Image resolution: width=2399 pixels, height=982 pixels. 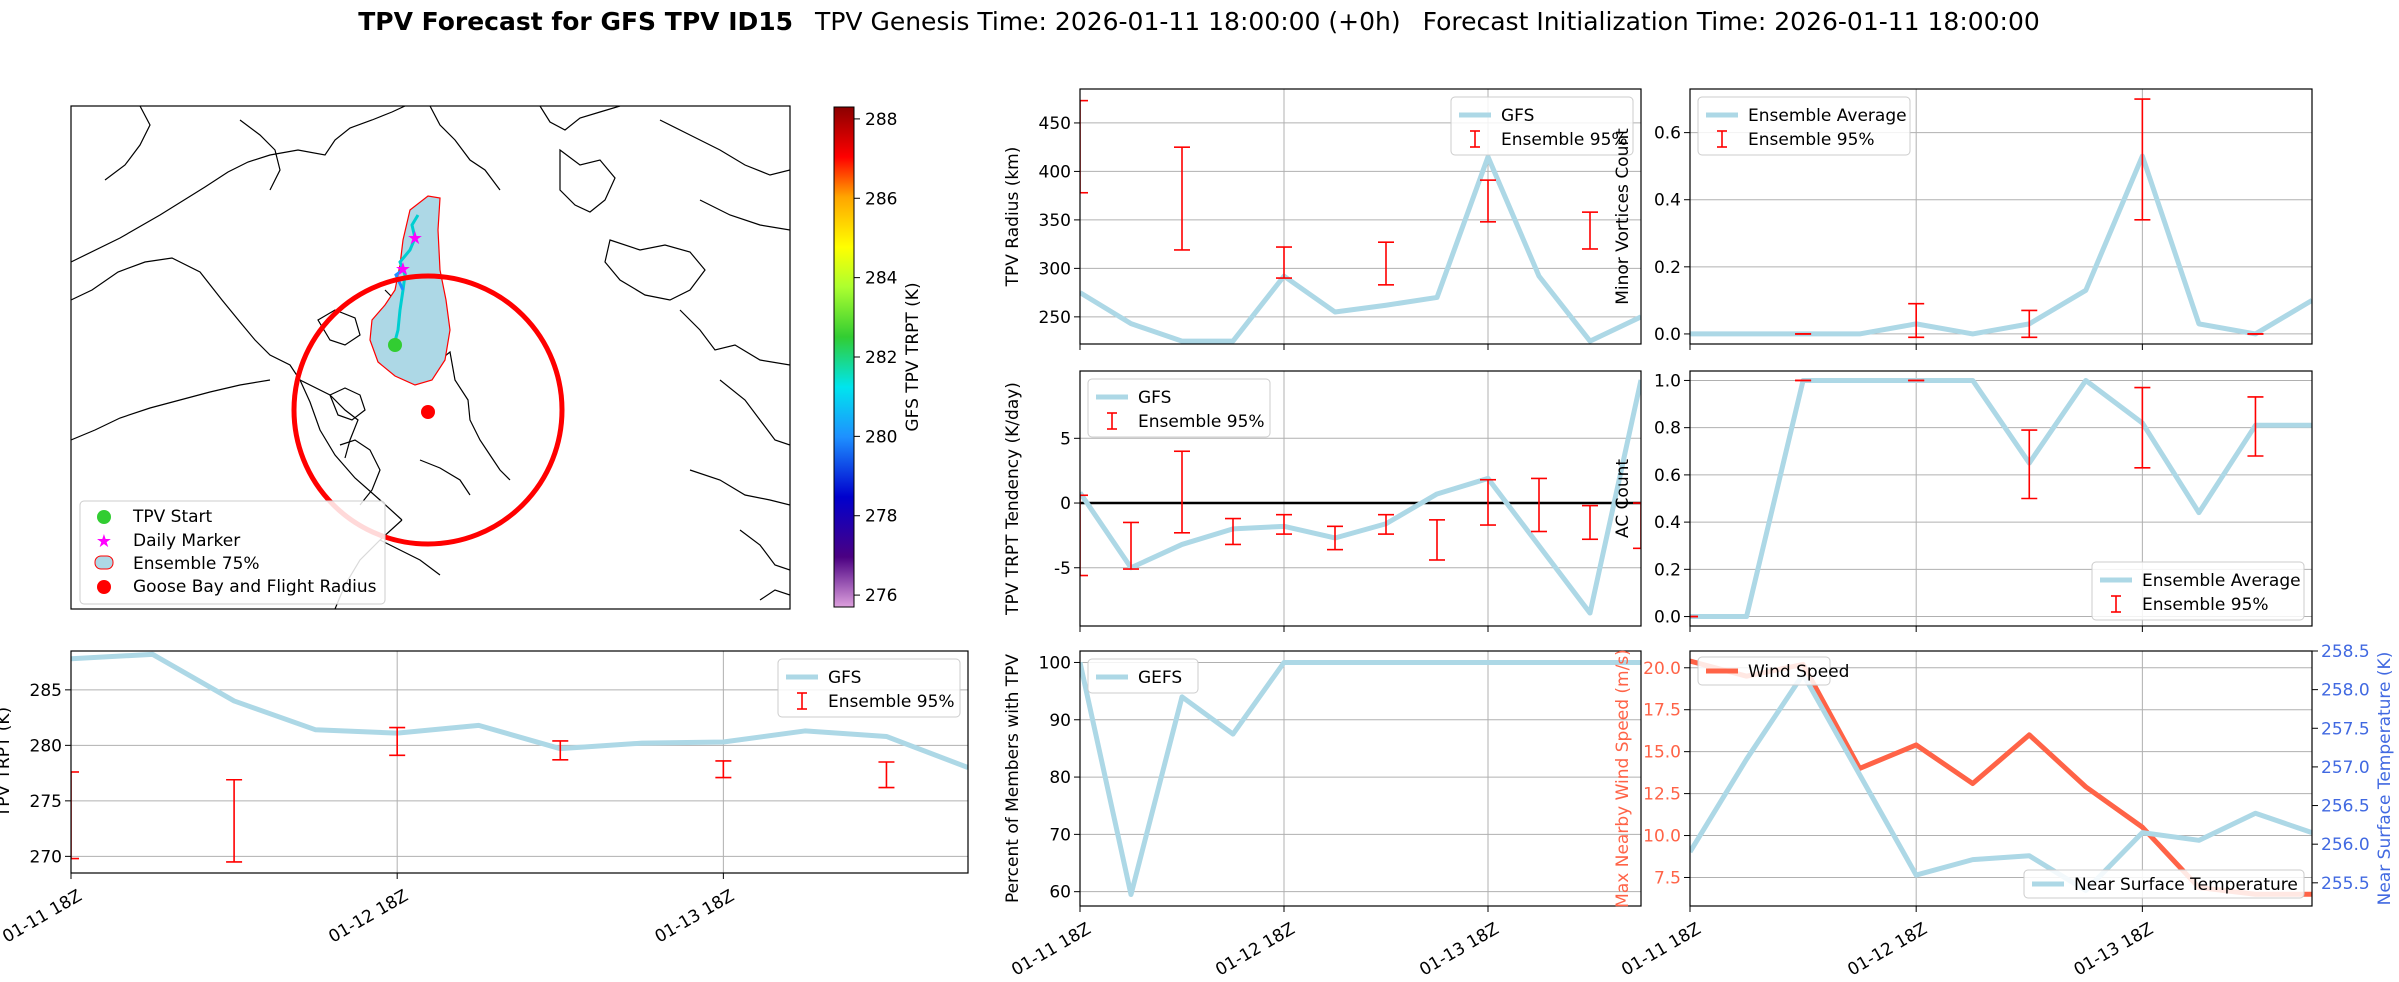 I want to click on y-tick-label: 0.6, so click(x=1667, y=134).